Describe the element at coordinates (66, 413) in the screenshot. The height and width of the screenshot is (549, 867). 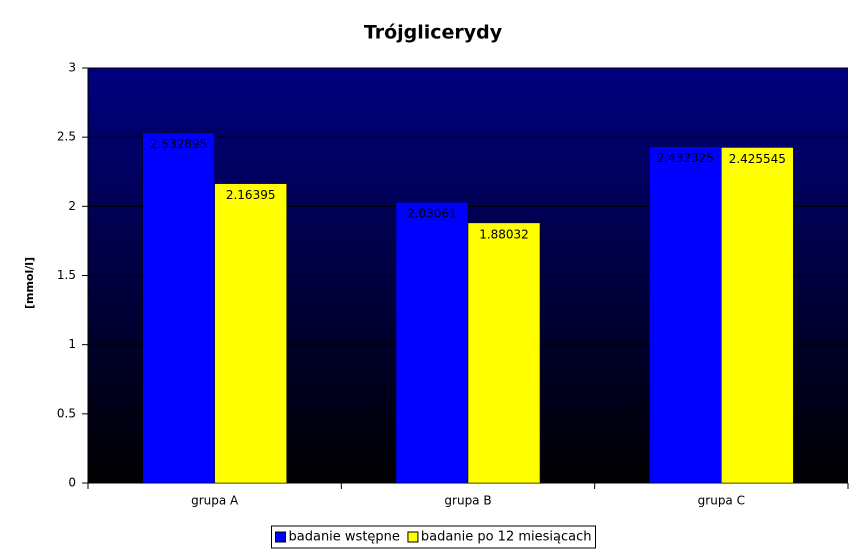
I see `y-tick-label: 0.5` at that location.